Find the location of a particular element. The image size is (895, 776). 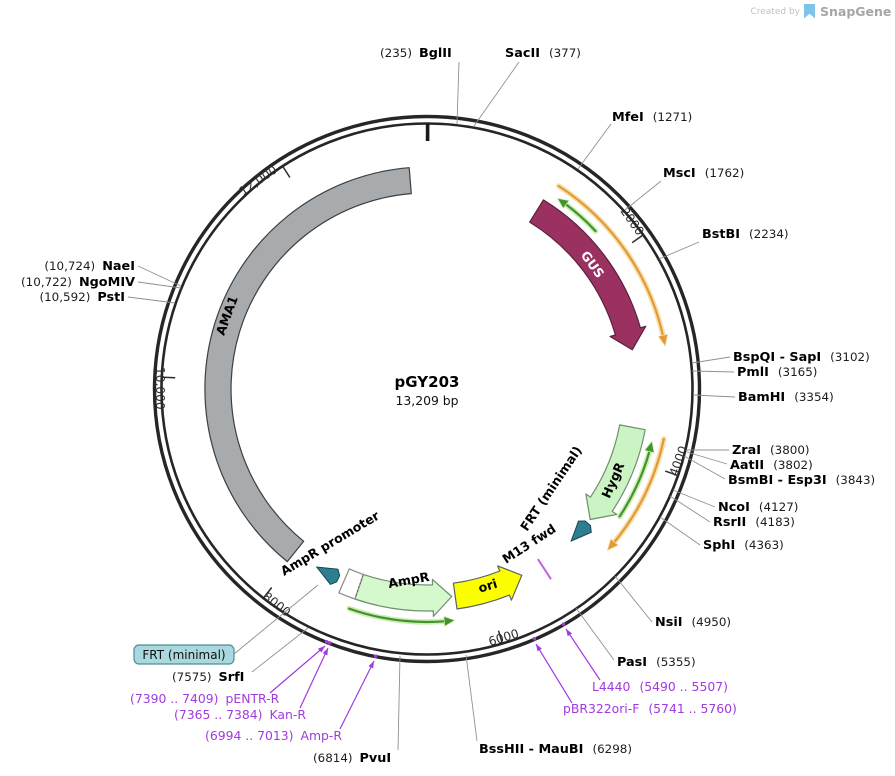

callout-kan-r is located at coordinates (314, 678).